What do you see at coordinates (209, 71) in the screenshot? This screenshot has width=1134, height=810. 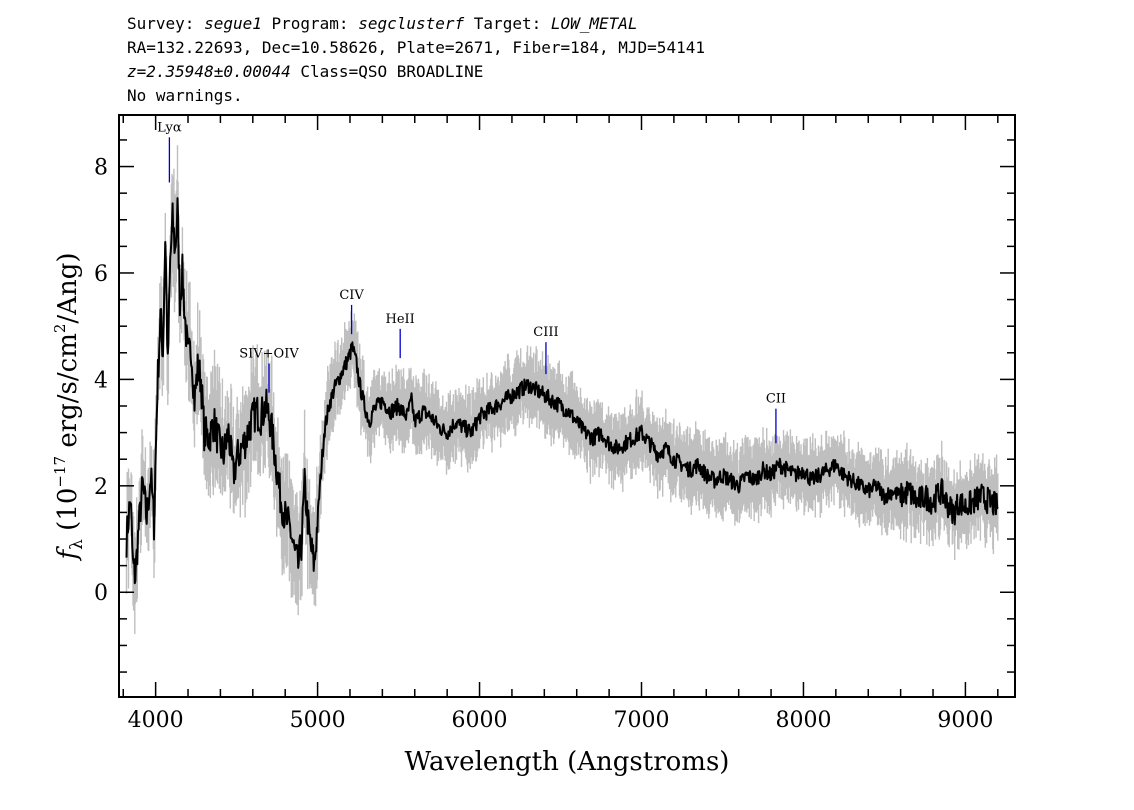 I see `redshift-value: z=2.35948±0.00044` at bounding box center [209, 71].